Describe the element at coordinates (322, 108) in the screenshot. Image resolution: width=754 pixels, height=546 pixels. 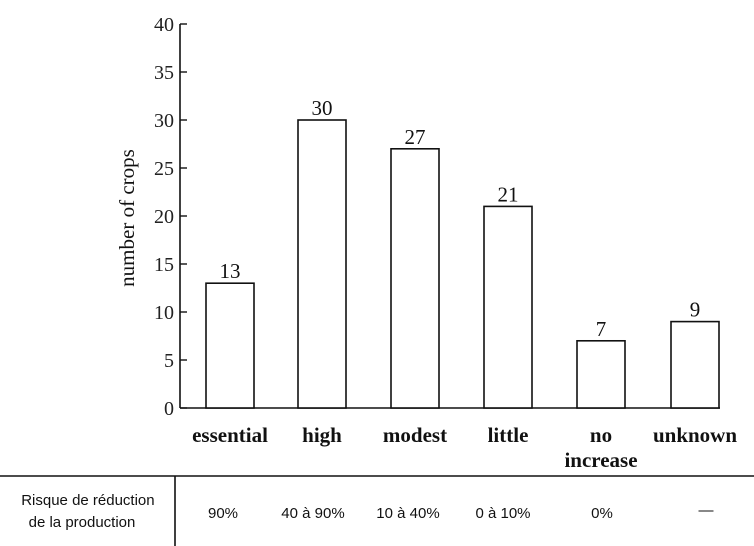
I see `data-label: 30` at that location.